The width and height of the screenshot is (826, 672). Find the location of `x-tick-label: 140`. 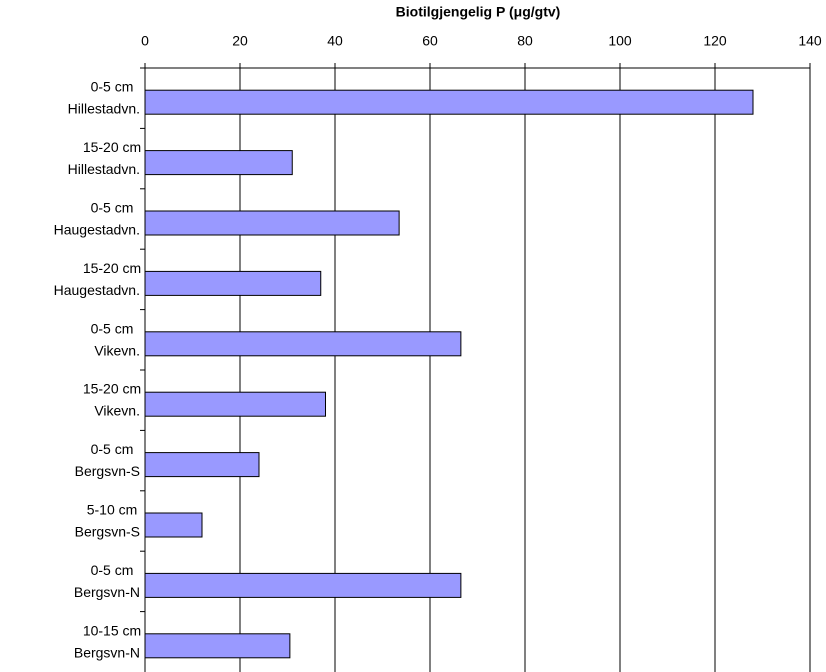

x-tick-label: 140 is located at coordinates (810, 41).